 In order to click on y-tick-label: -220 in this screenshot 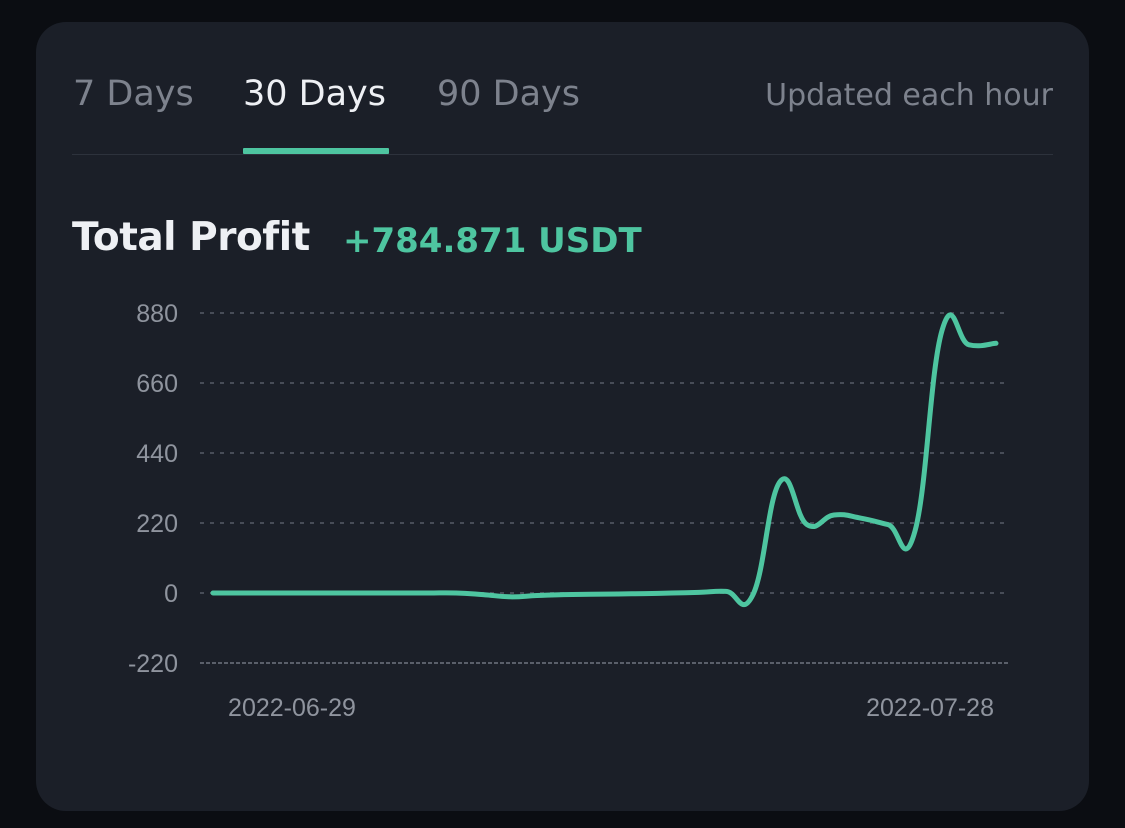, I will do `click(153, 664)`.